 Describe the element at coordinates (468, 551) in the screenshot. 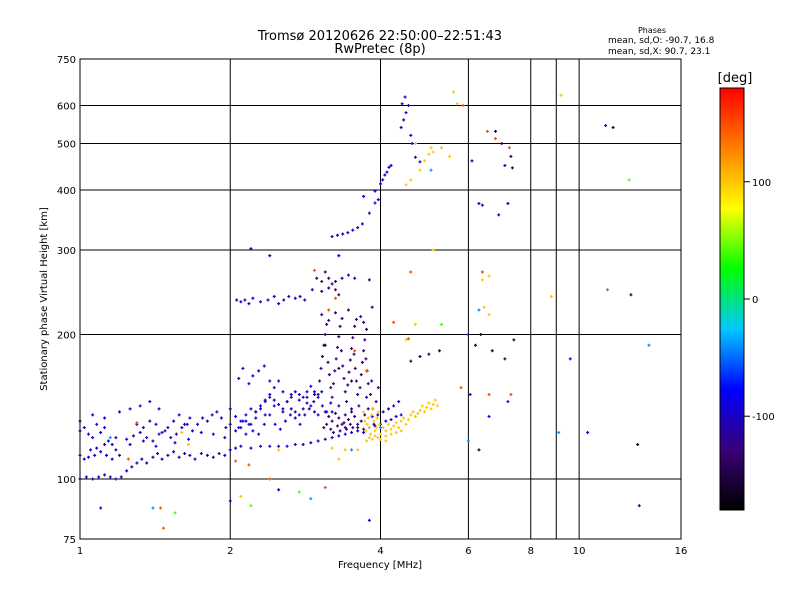

I see `x-tick-label: 6` at that location.